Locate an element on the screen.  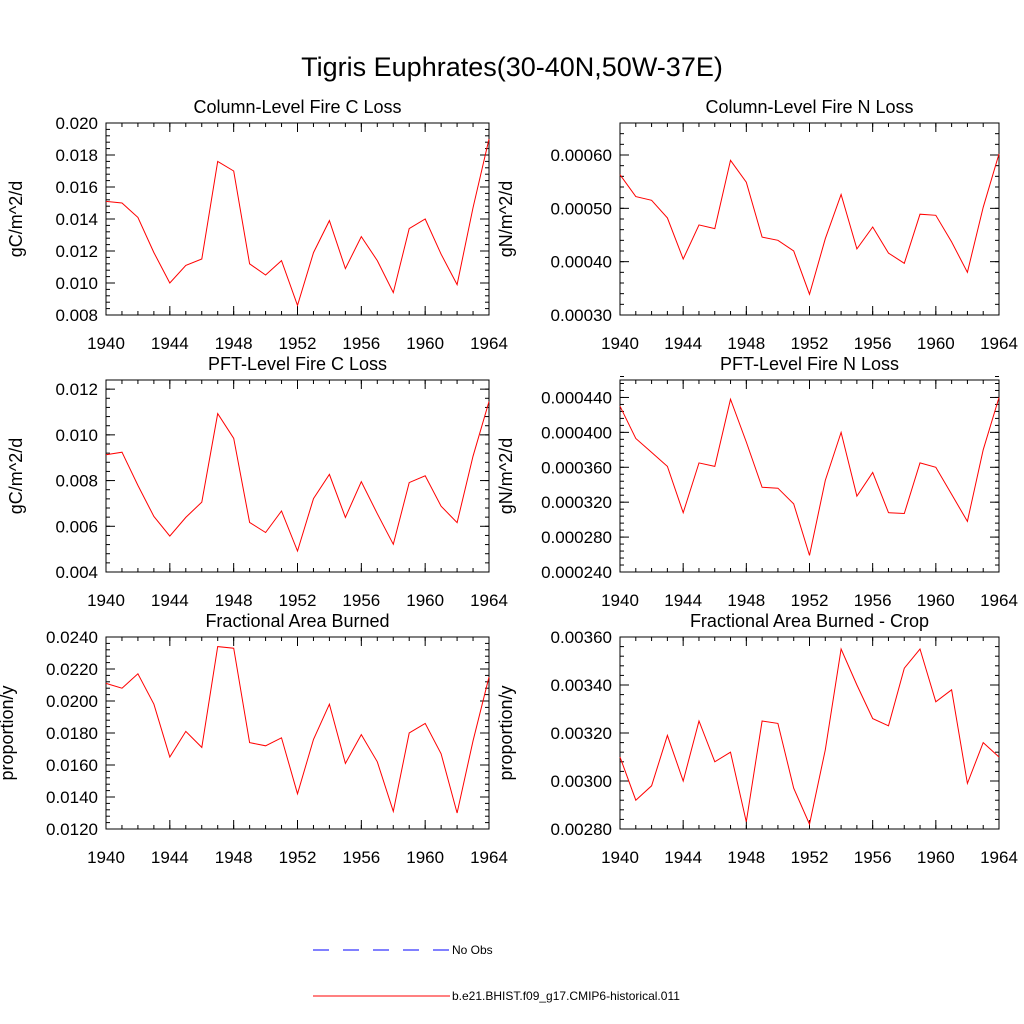
panel-title: Fractional Area Burned is located at coordinates (297, 621).